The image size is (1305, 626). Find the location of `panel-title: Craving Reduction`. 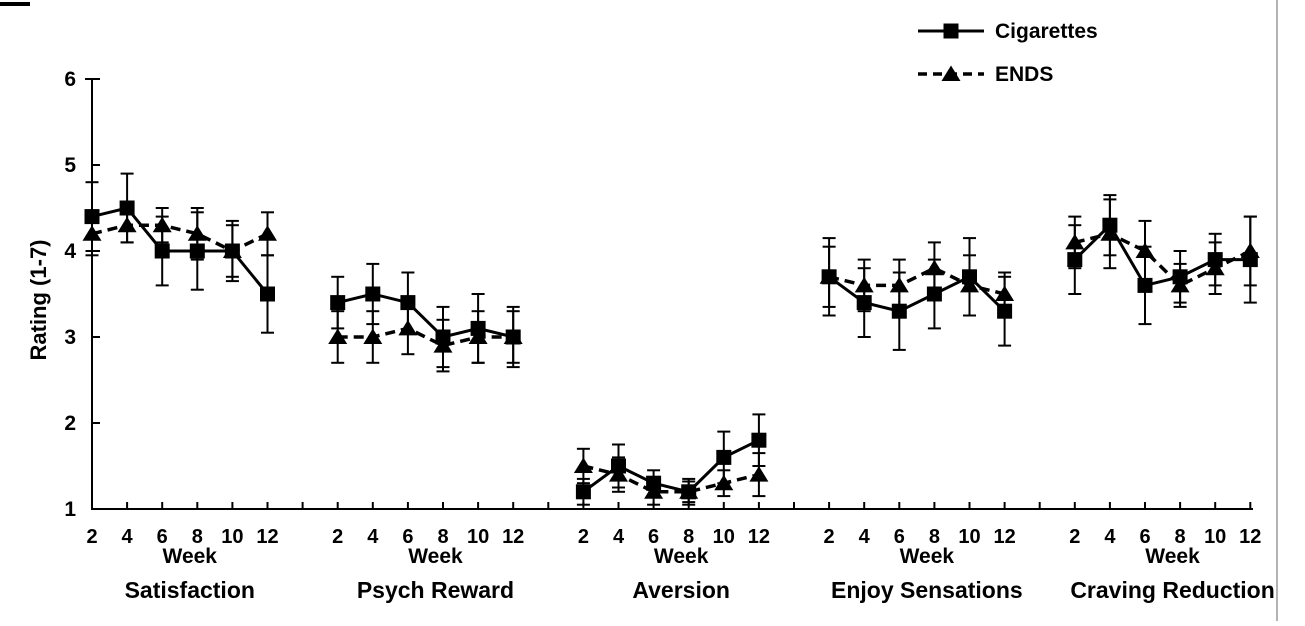

panel-title: Craving Reduction is located at coordinates (1172, 590).